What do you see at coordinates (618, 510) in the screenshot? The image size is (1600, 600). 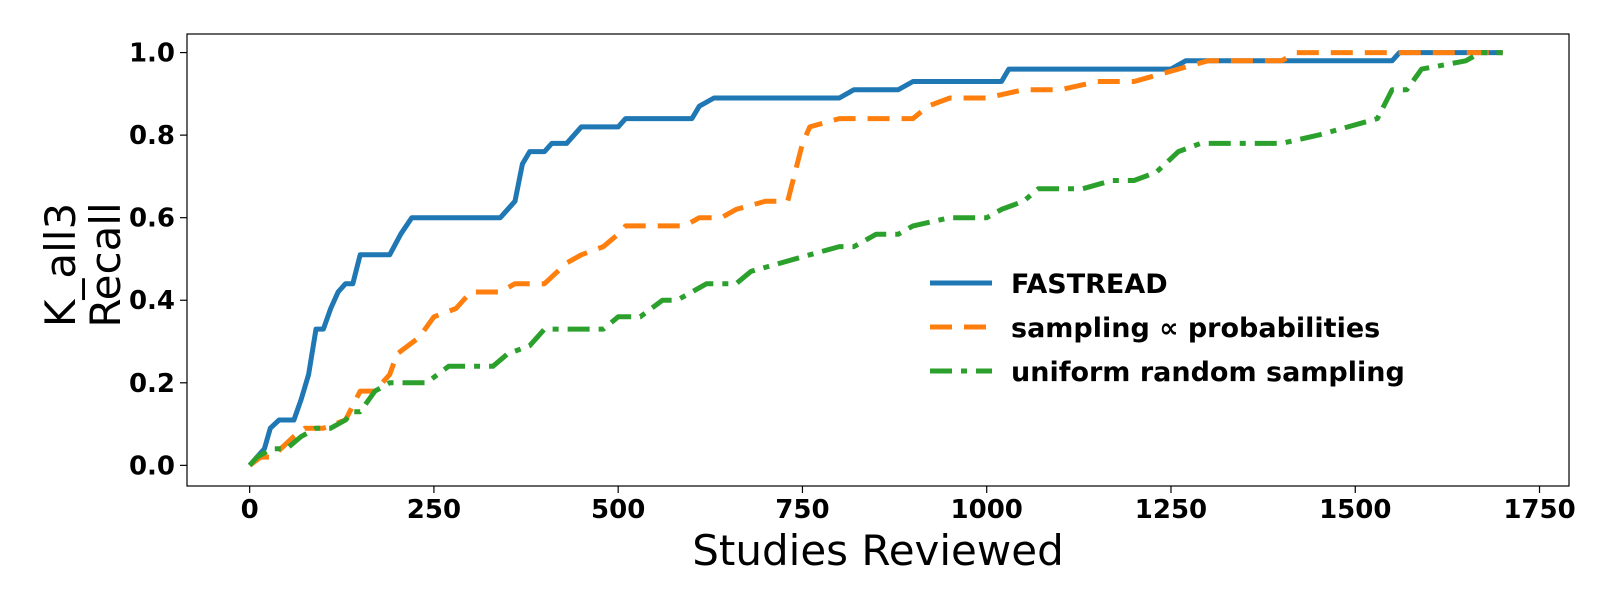 I see `x-tick-label: 500` at bounding box center [618, 510].